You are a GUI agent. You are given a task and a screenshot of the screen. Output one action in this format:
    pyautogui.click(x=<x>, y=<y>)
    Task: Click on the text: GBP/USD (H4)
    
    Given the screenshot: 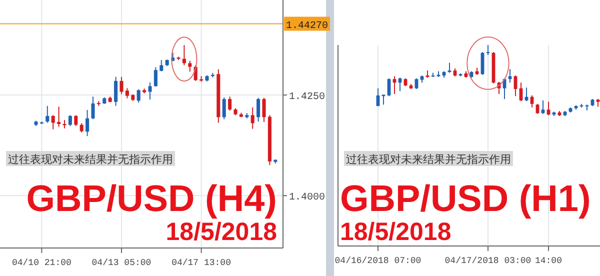 What is the action you would take?
    pyautogui.click(x=151, y=198)
    